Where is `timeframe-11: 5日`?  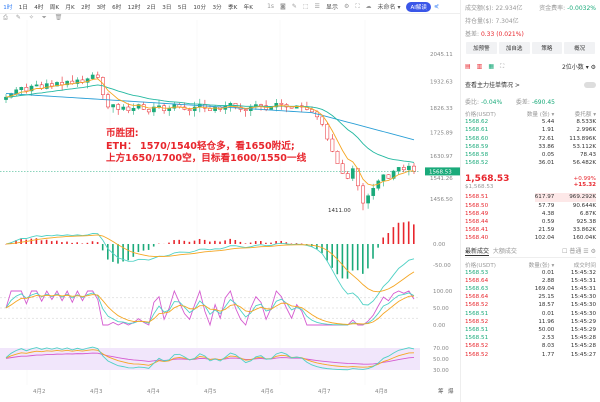
timeframe-11: 5日 is located at coordinates (182, 7).